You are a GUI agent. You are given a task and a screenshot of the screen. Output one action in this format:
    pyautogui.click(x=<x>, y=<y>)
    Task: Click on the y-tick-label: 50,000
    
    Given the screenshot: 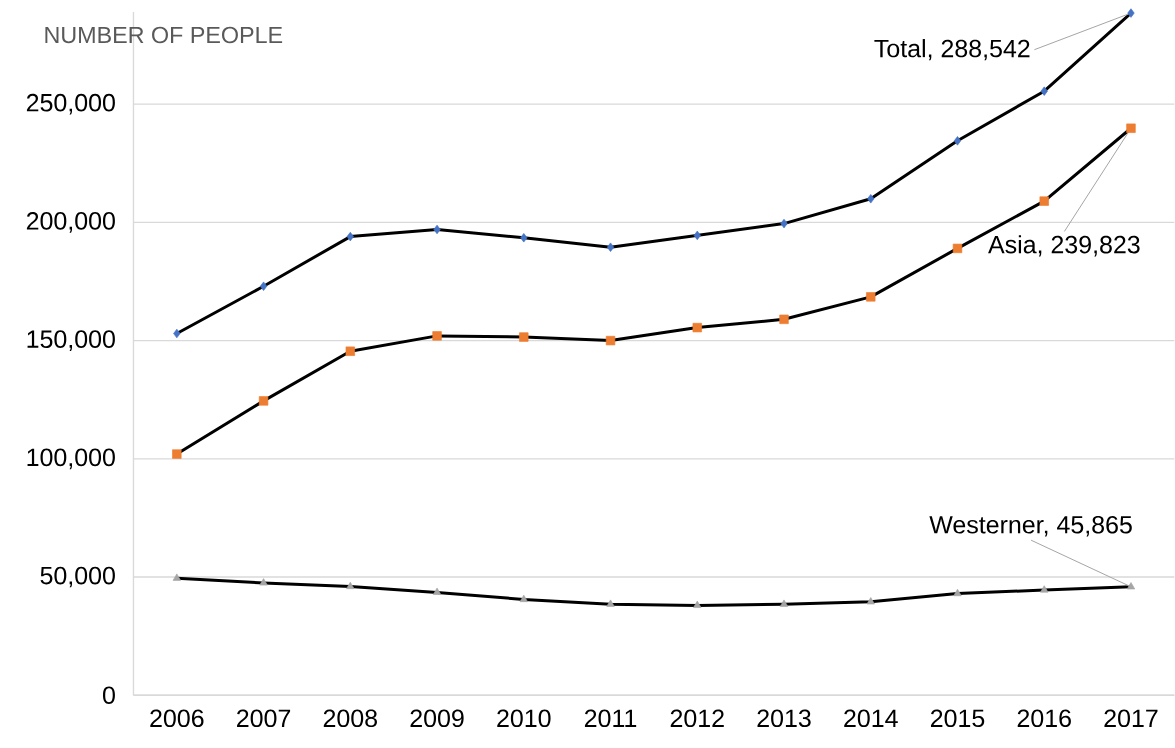 What is the action you would take?
    pyautogui.click(x=77, y=577)
    